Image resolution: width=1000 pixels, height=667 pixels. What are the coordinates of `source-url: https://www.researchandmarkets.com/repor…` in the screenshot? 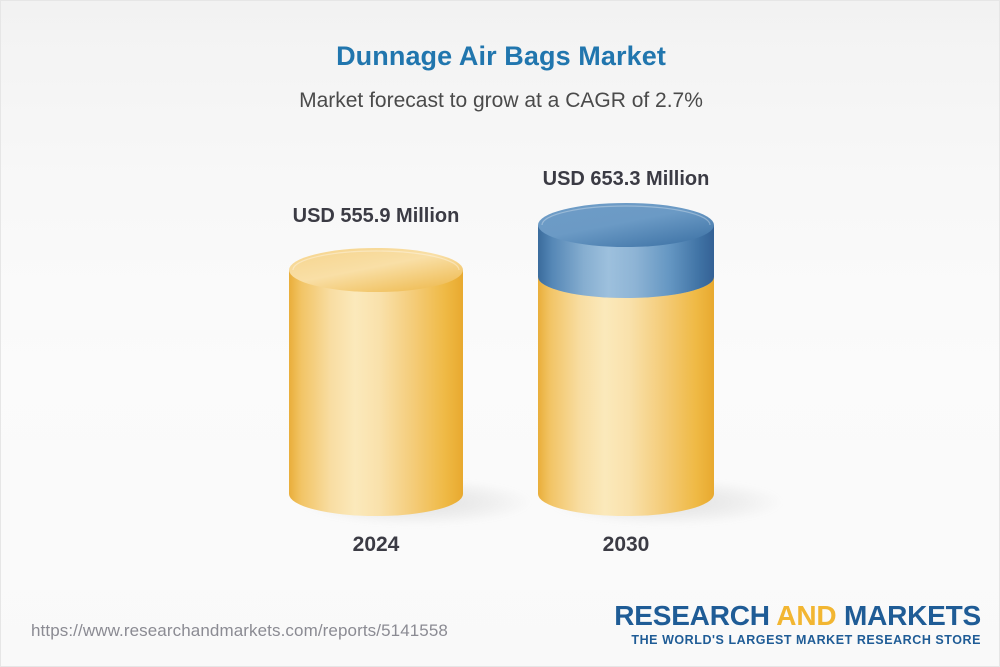 It's located at (239, 630).